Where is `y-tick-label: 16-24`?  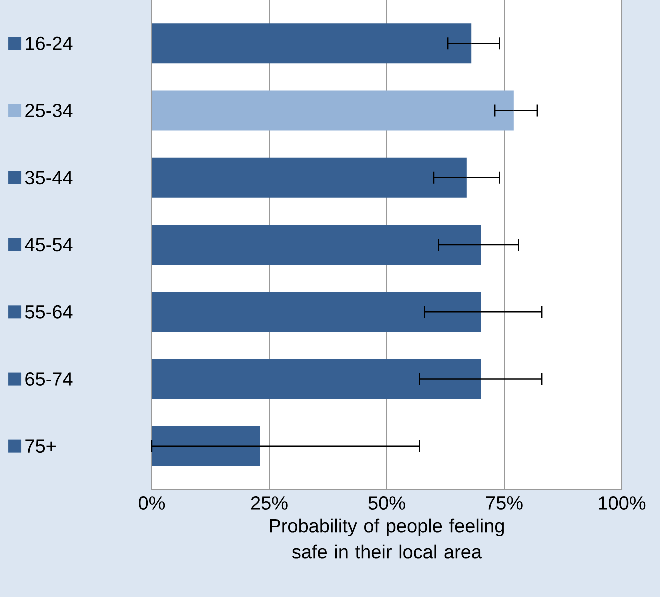 y-tick-label: 16-24 is located at coordinates (49, 43).